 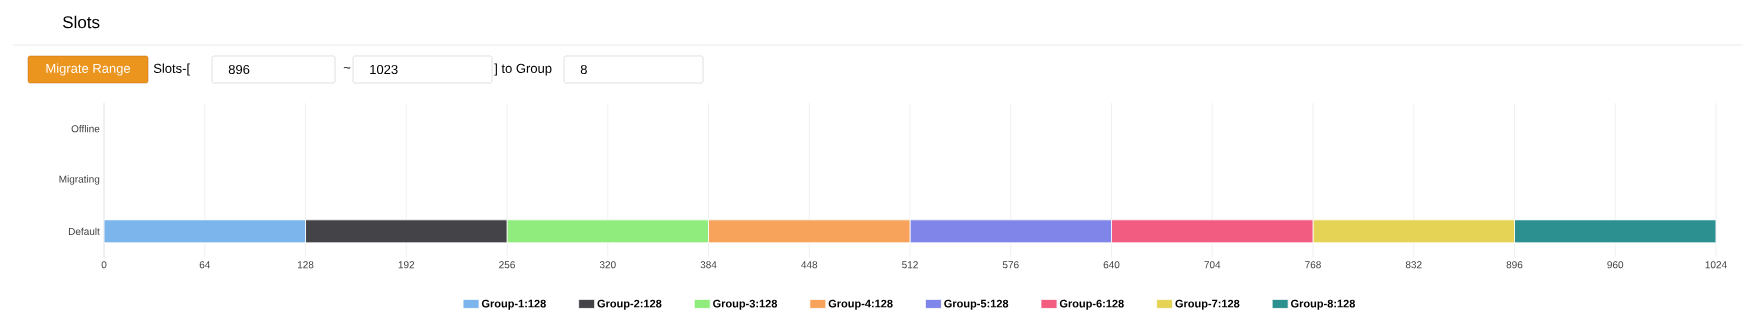 What do you see at coordinates (1323, 304) in the screenshot?
I see `legend-label: Group-8:128` at bounding box center [1323, 304].